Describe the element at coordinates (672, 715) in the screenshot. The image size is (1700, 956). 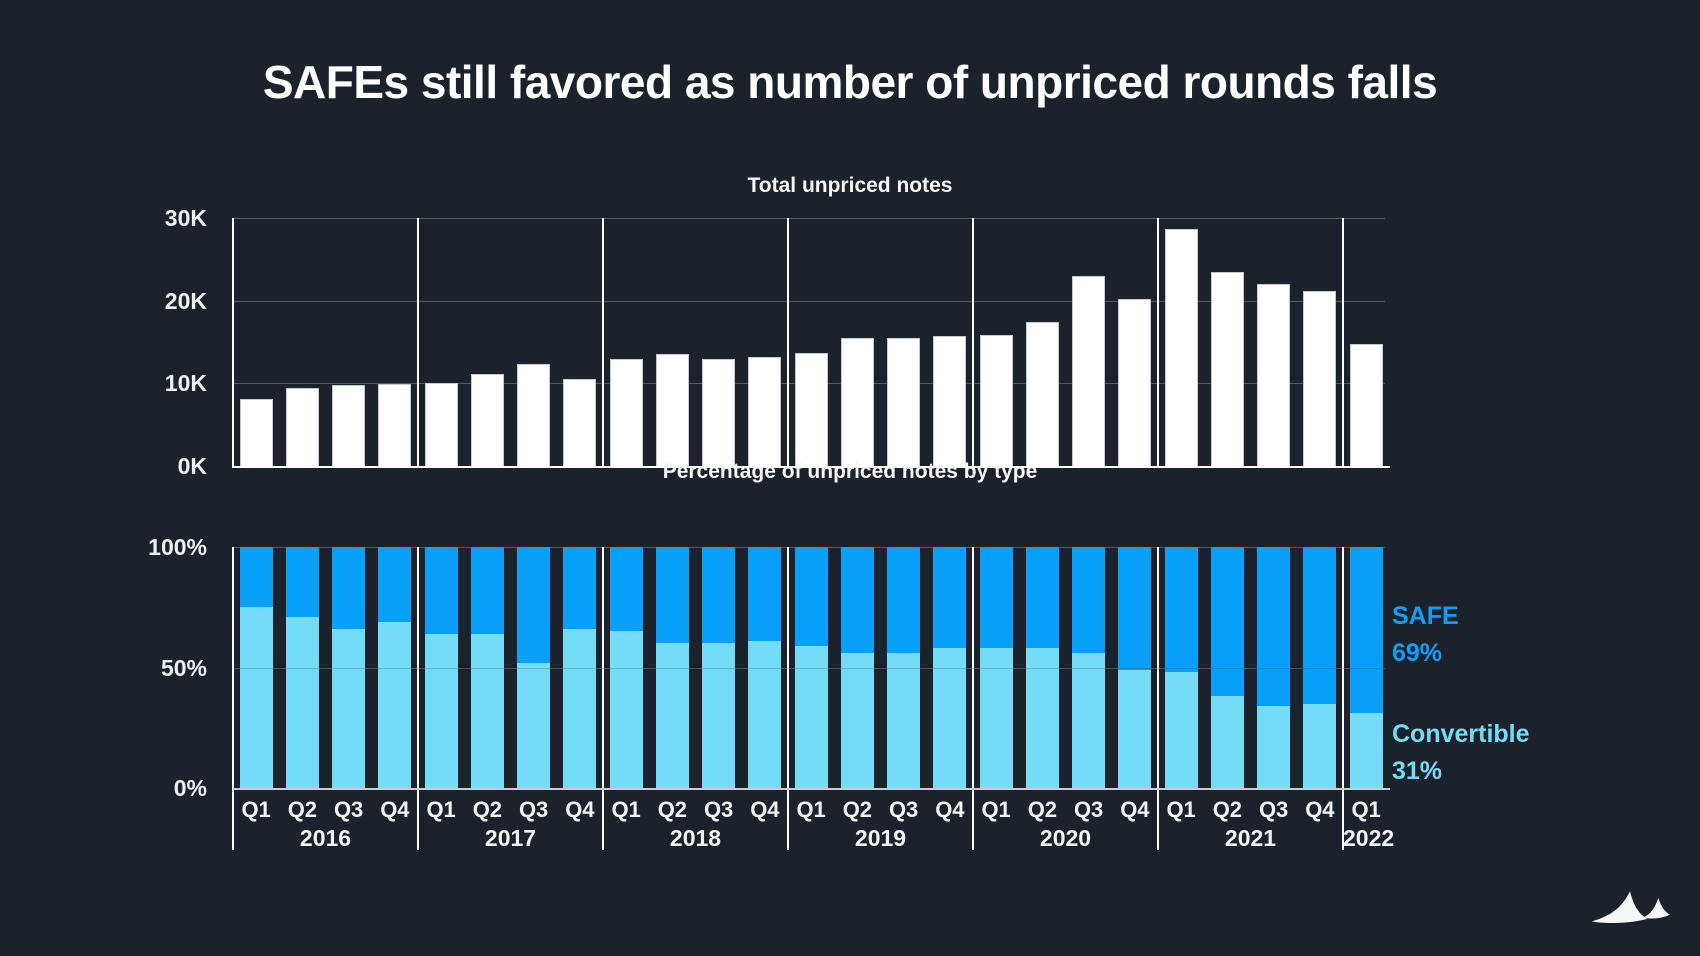
I see `pct-bar-2018-Q2-Convertible` at that location.